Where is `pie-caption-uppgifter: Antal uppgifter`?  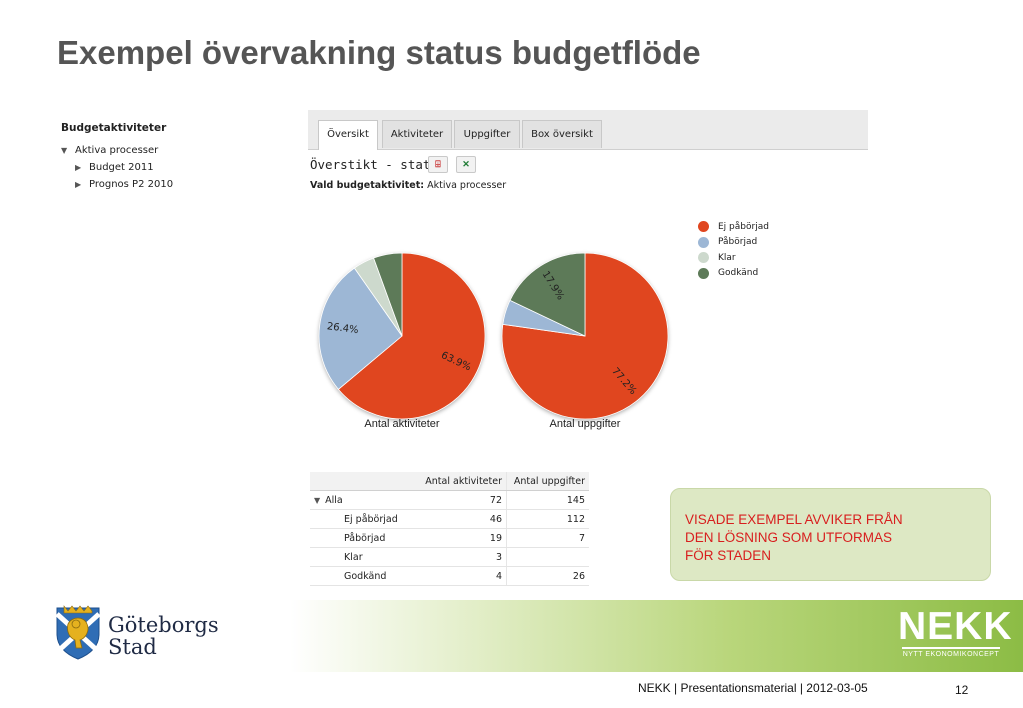 pie-caption-uppgifter: Antal uppgifter is located at coordinates (585, 424).